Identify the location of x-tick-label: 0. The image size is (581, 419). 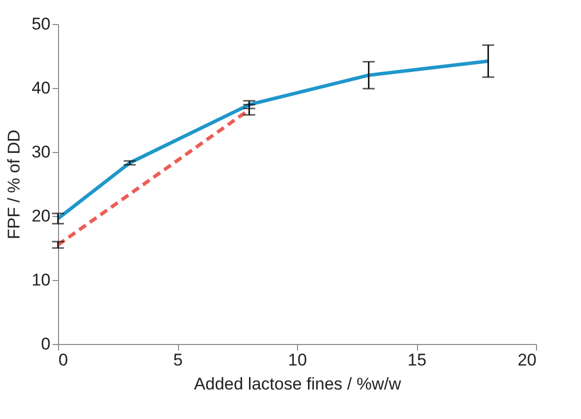
(63, 360).